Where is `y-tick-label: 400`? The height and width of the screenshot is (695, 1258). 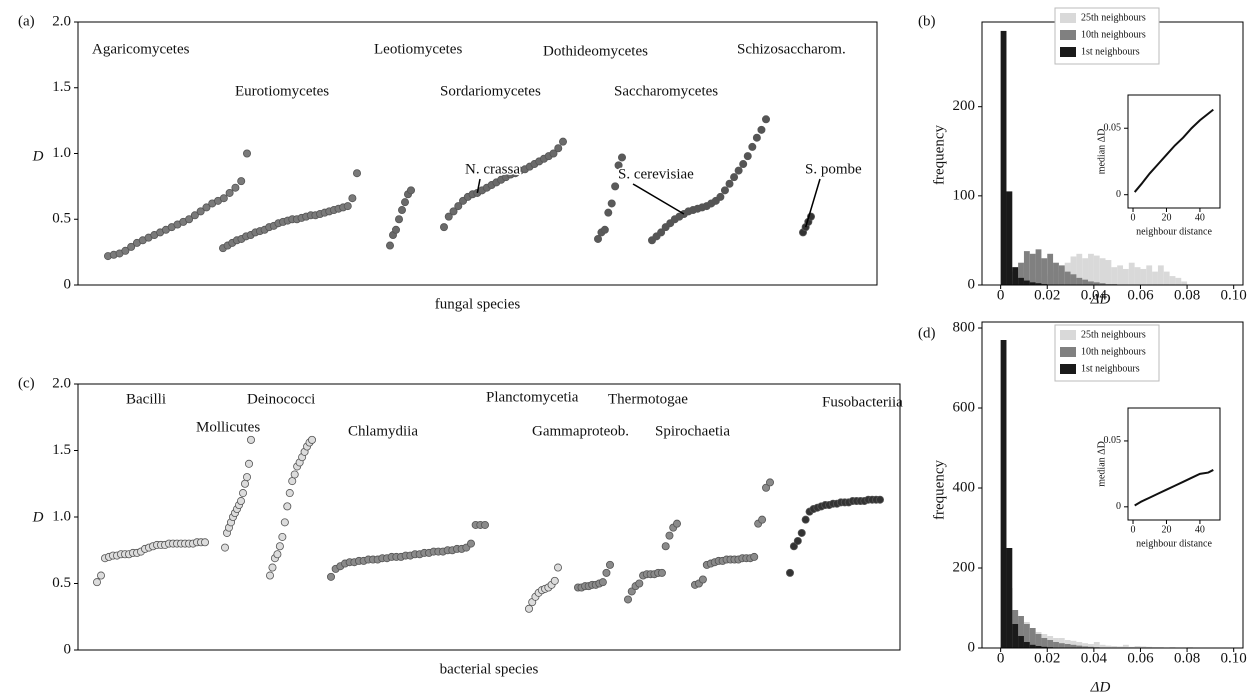
y-tick-label: 400 is located at coordinates (964, 487).